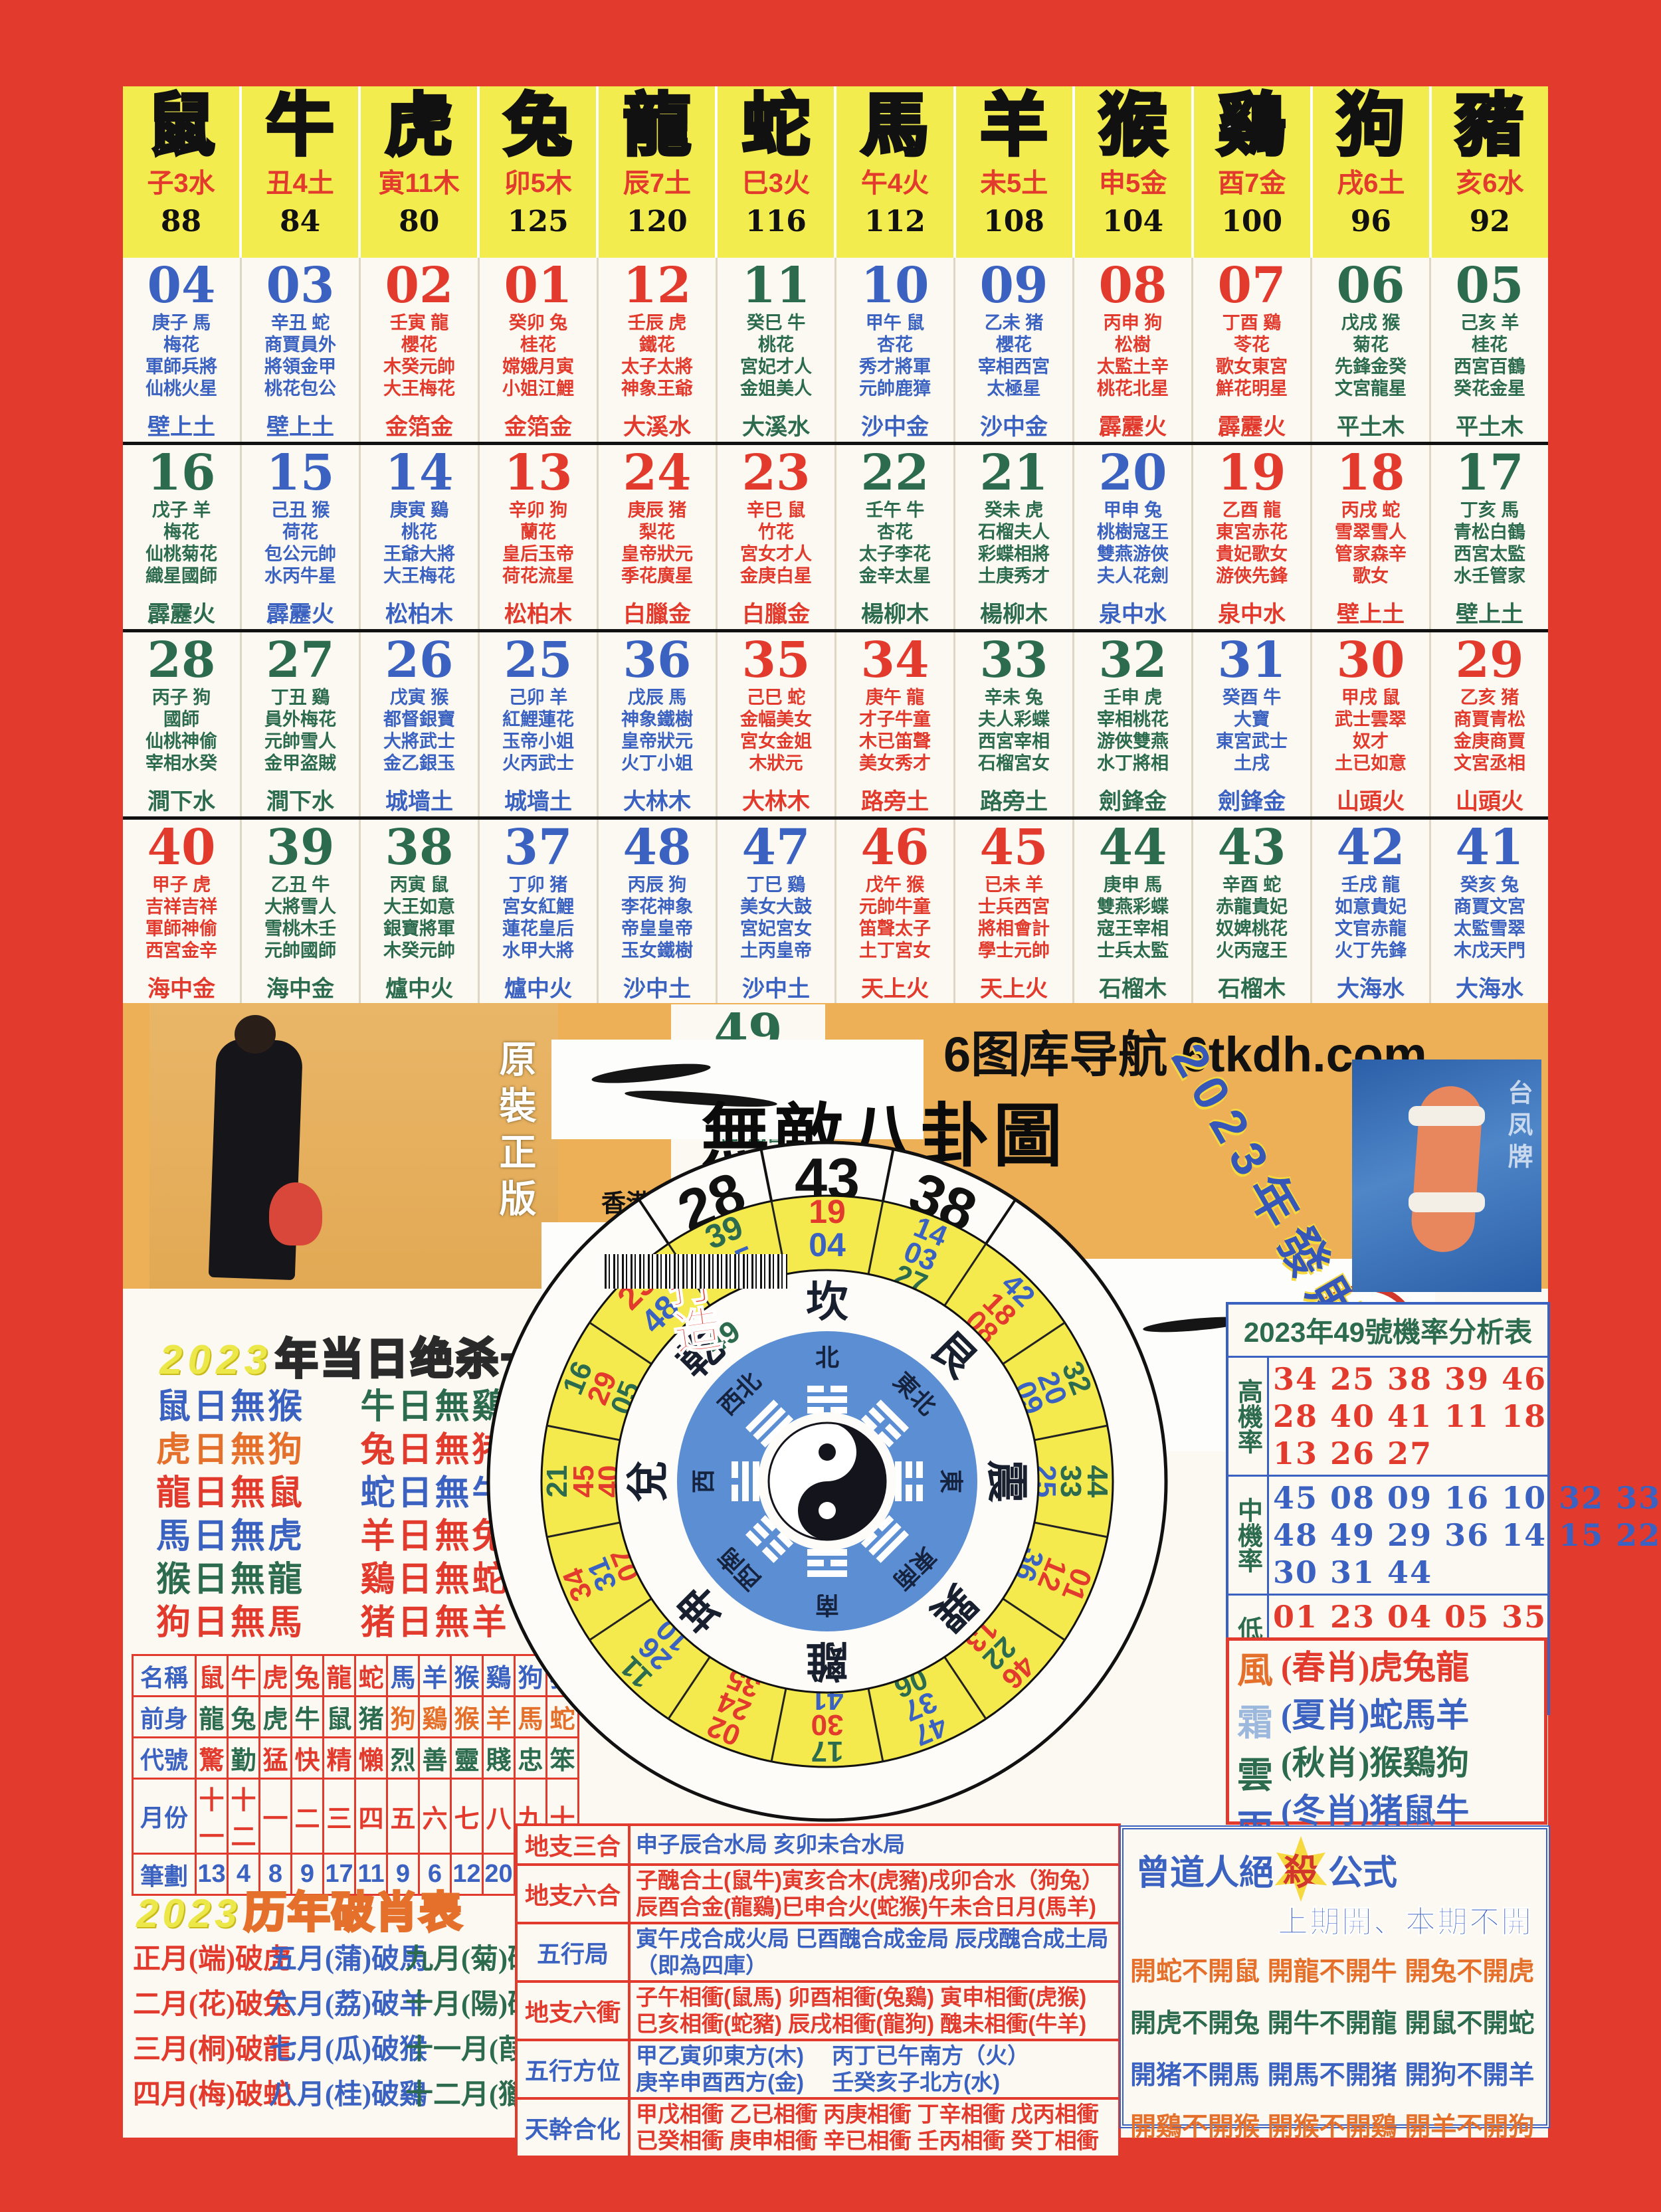  I want to click on number-cell: 37 丁卯 猪宮女紅鯉 蓮花皇后 水甲大將 爐中火, so click(538, 912).